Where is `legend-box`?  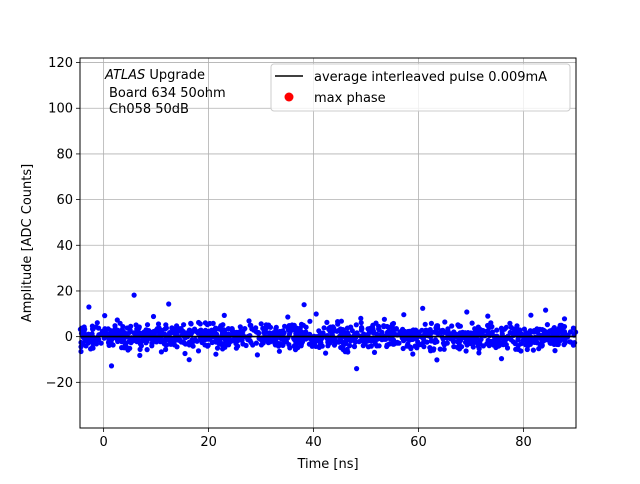
legend-box is located at coordinates (420, 87).